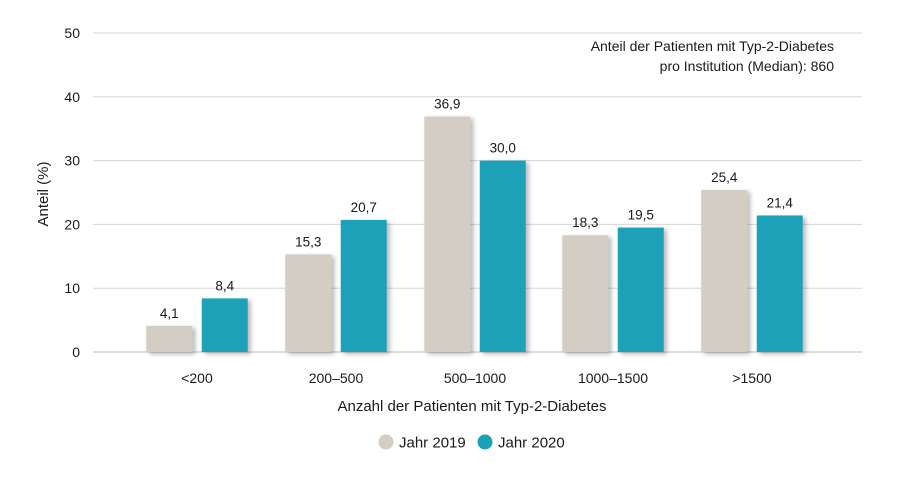  I want to click on data-label: 20,7, so click(364, 207).